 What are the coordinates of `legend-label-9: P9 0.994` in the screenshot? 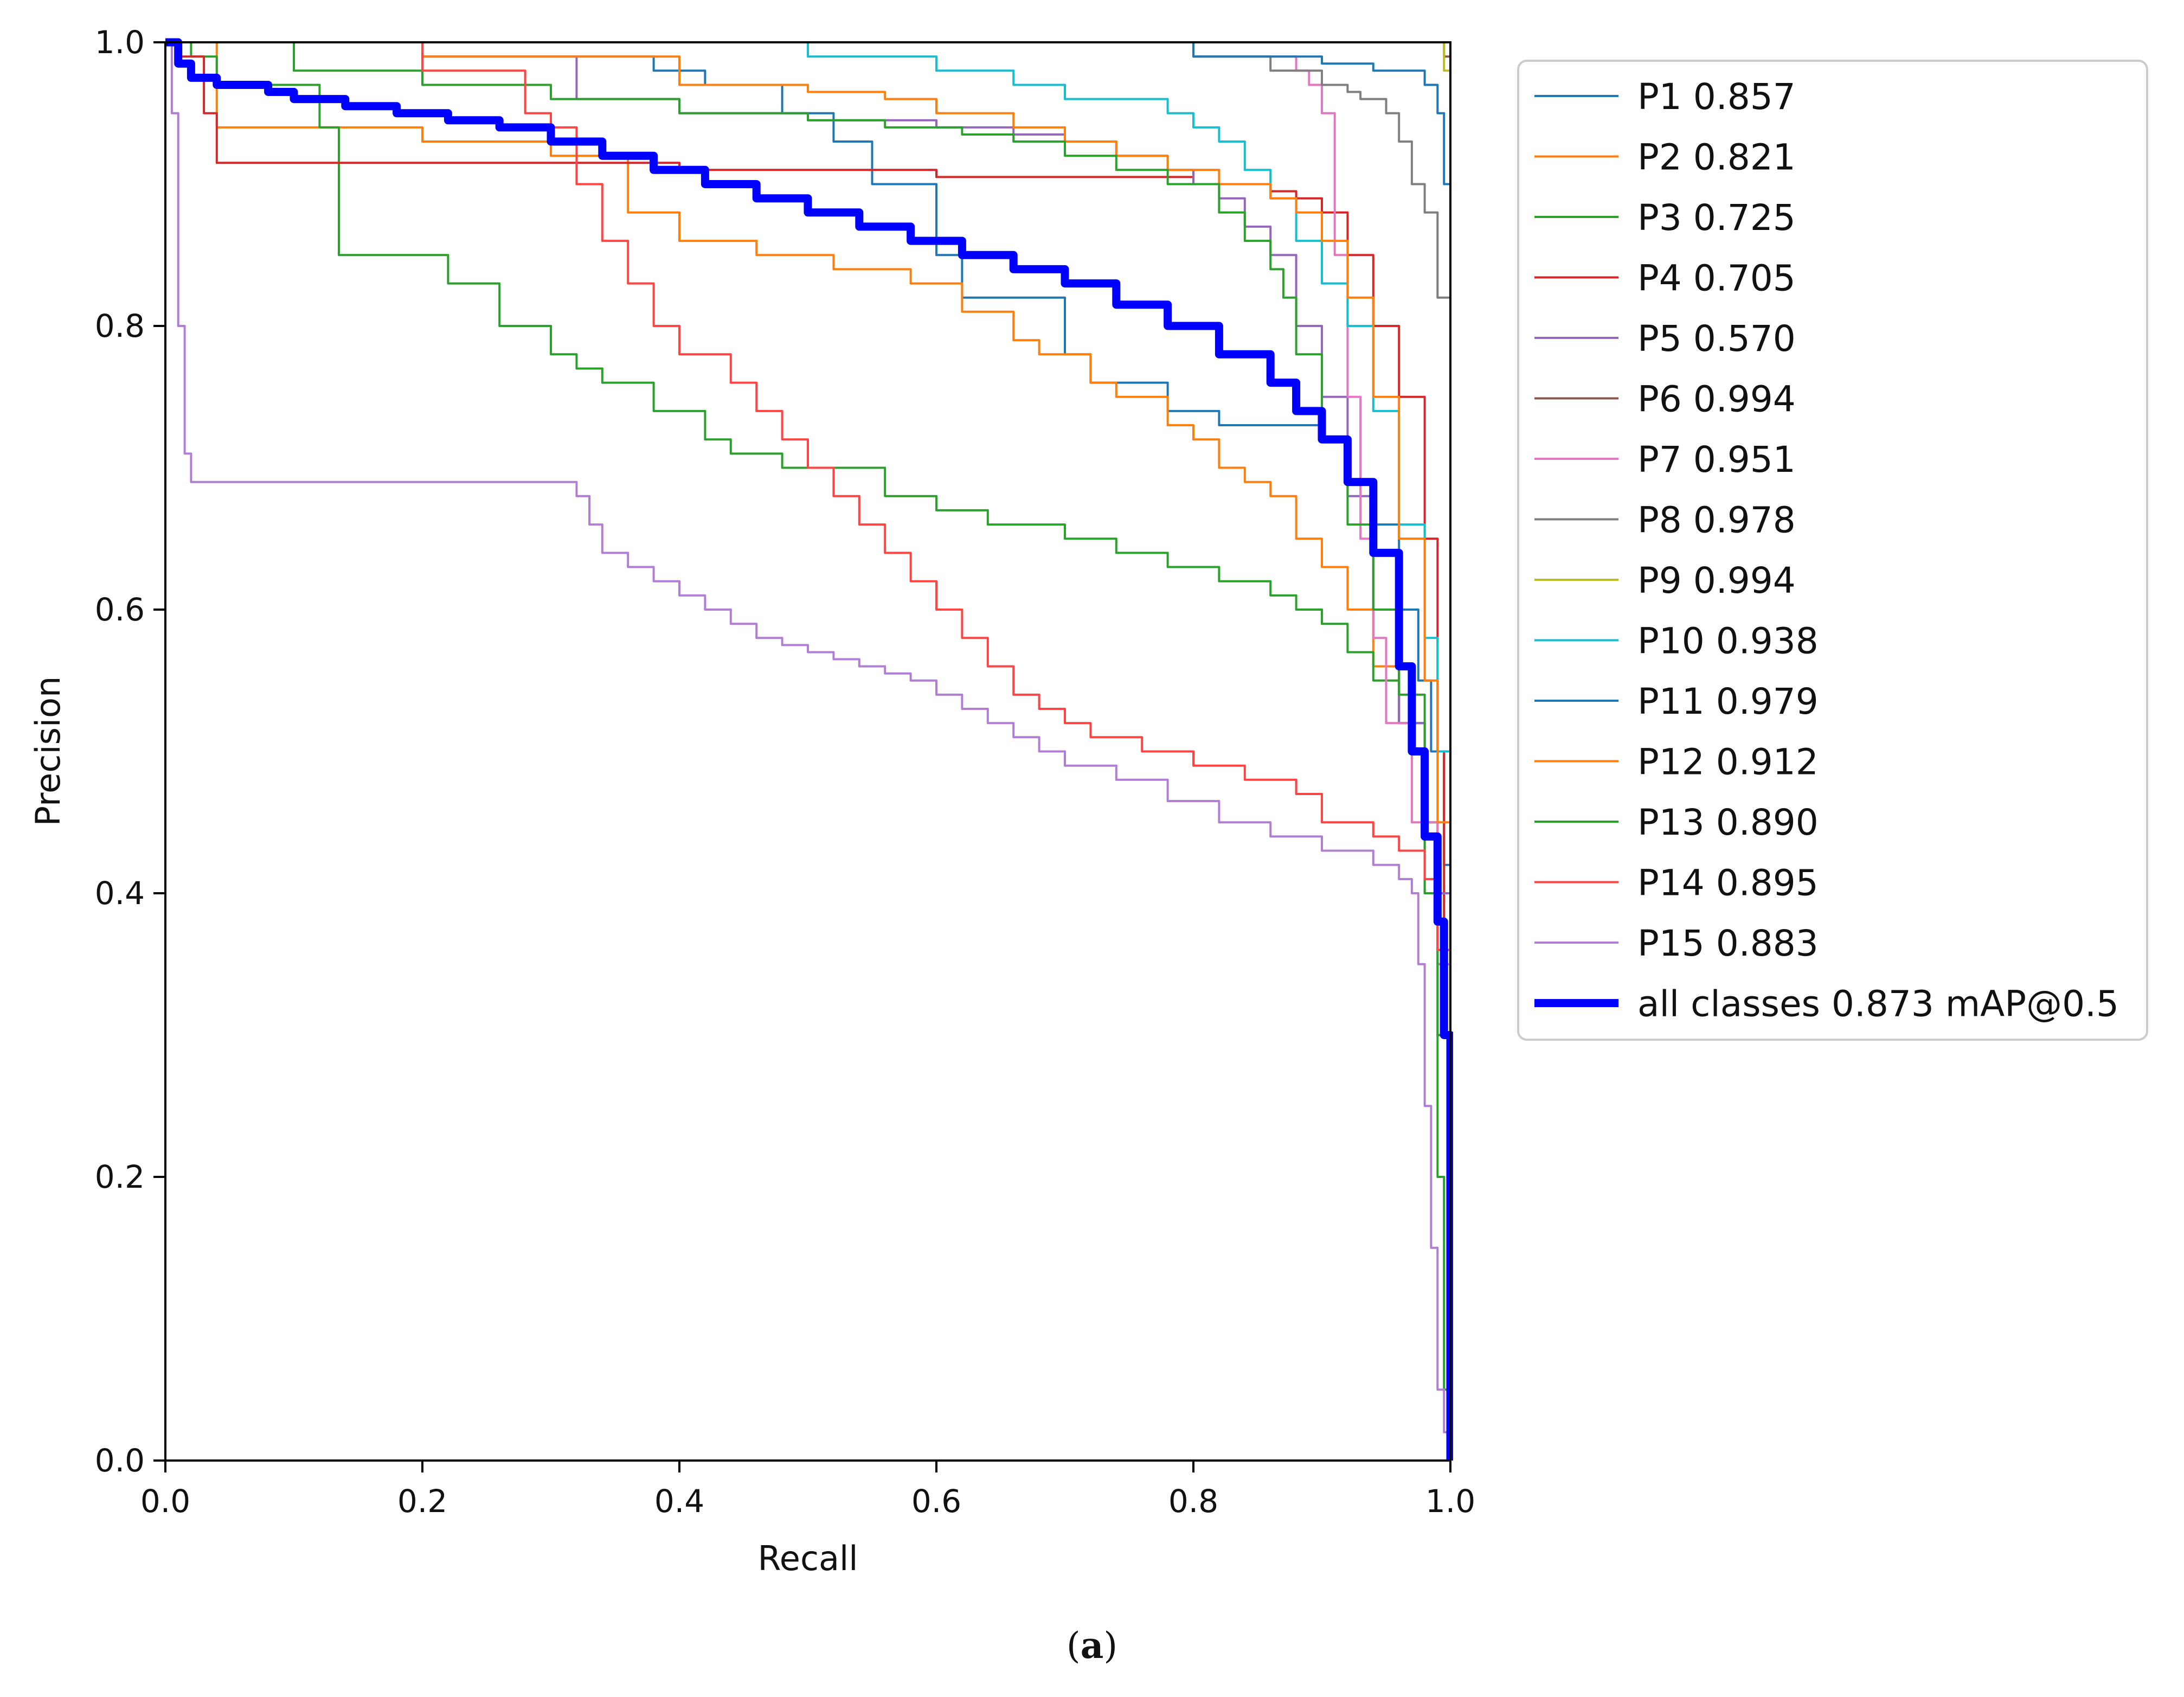 It's located at (1717, 580).